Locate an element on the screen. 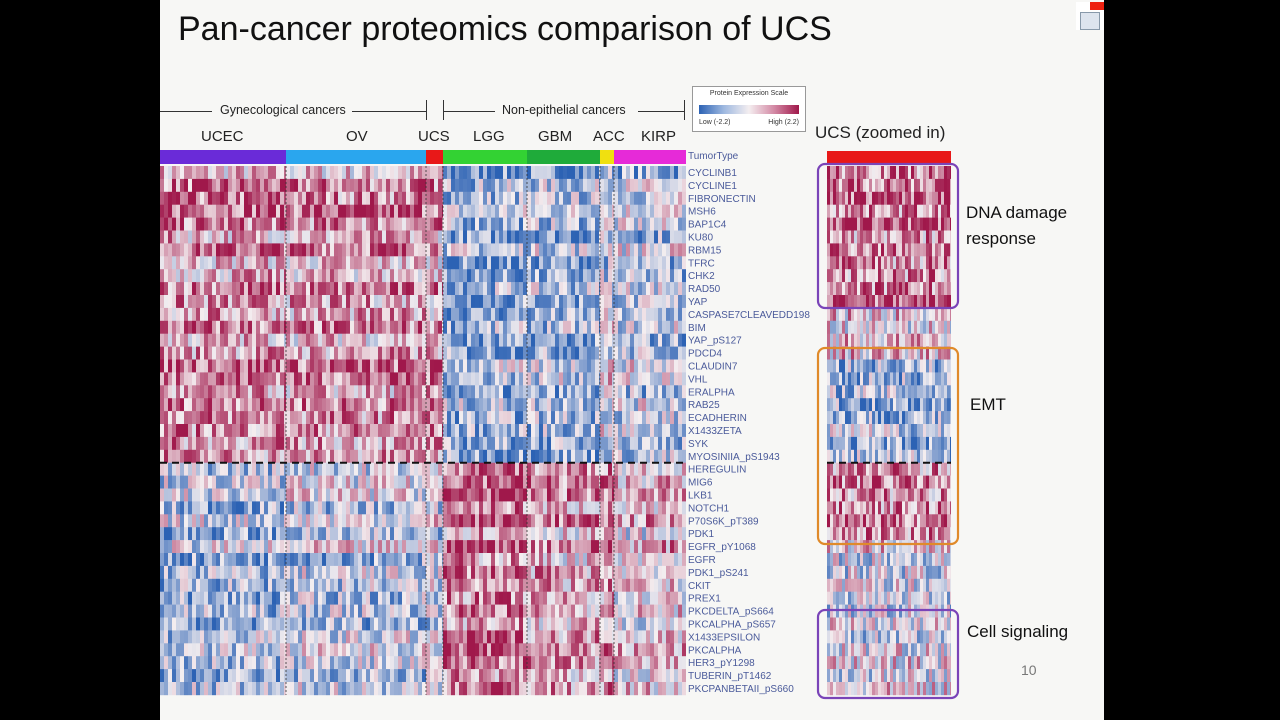  gene-label: FIBRONECTIN is located at coordinates (722, 199).